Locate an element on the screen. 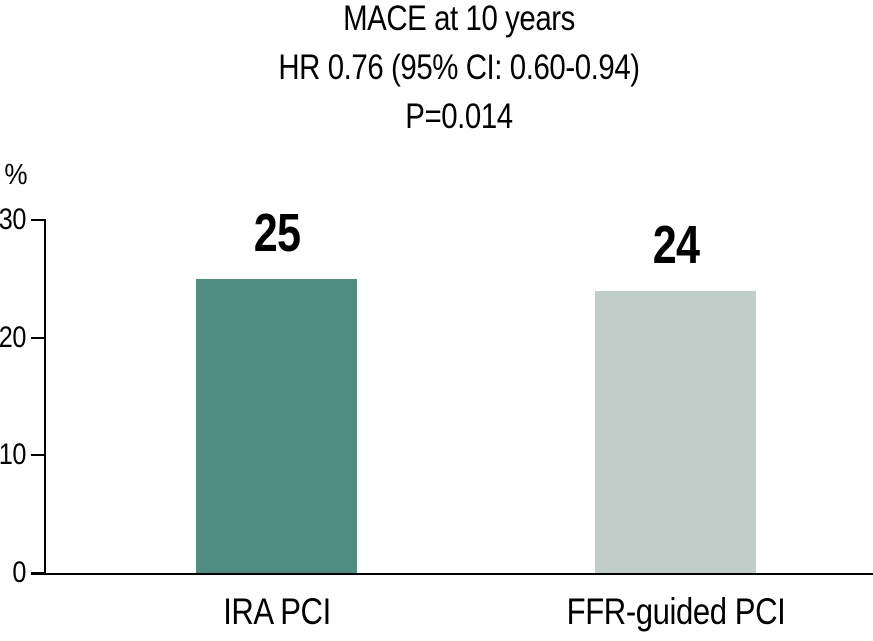  y-tick-label: 10 is located at coordinates (13, 454).